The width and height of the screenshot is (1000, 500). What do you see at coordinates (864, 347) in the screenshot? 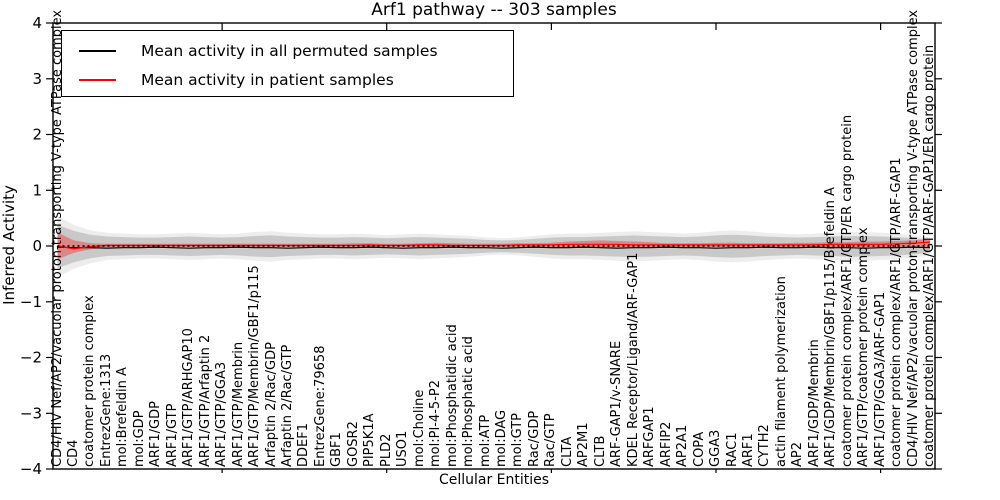
I see `x-tick-label: ARF1/GTP/coatomer protein complex` at bounding box center [864, 347].